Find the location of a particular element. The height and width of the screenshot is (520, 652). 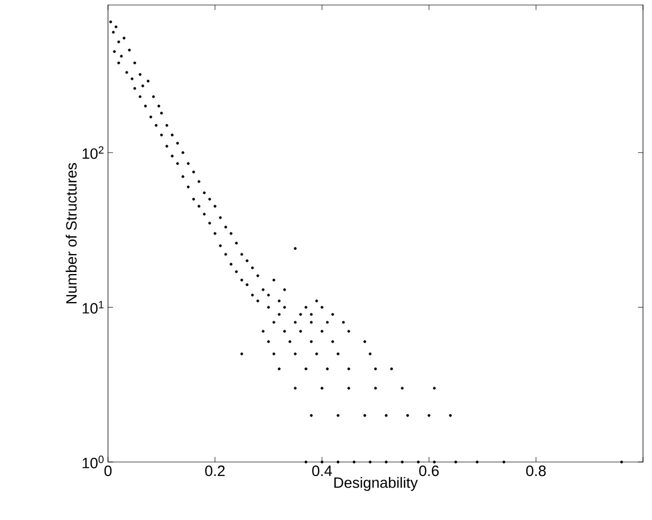

x-tick-label: 0.4 is located at coordinates (322, 471).